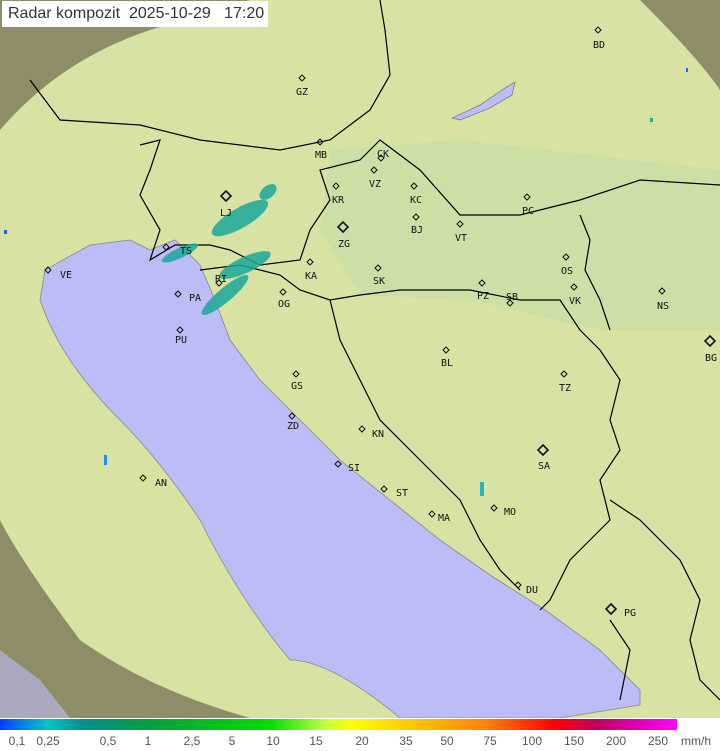  What do you see at coordinates (293, 426) in the screenshot?
I see `city-label: ZD` at bounding box center [293, 426].